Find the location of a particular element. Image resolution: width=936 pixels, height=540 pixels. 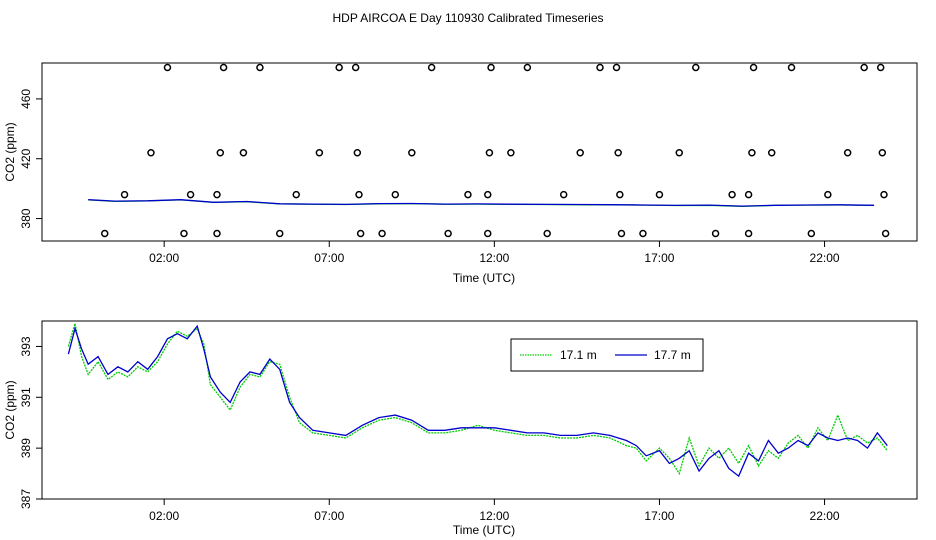

top-x-tick-label: 12:00 is located at coordinates (494, 258).